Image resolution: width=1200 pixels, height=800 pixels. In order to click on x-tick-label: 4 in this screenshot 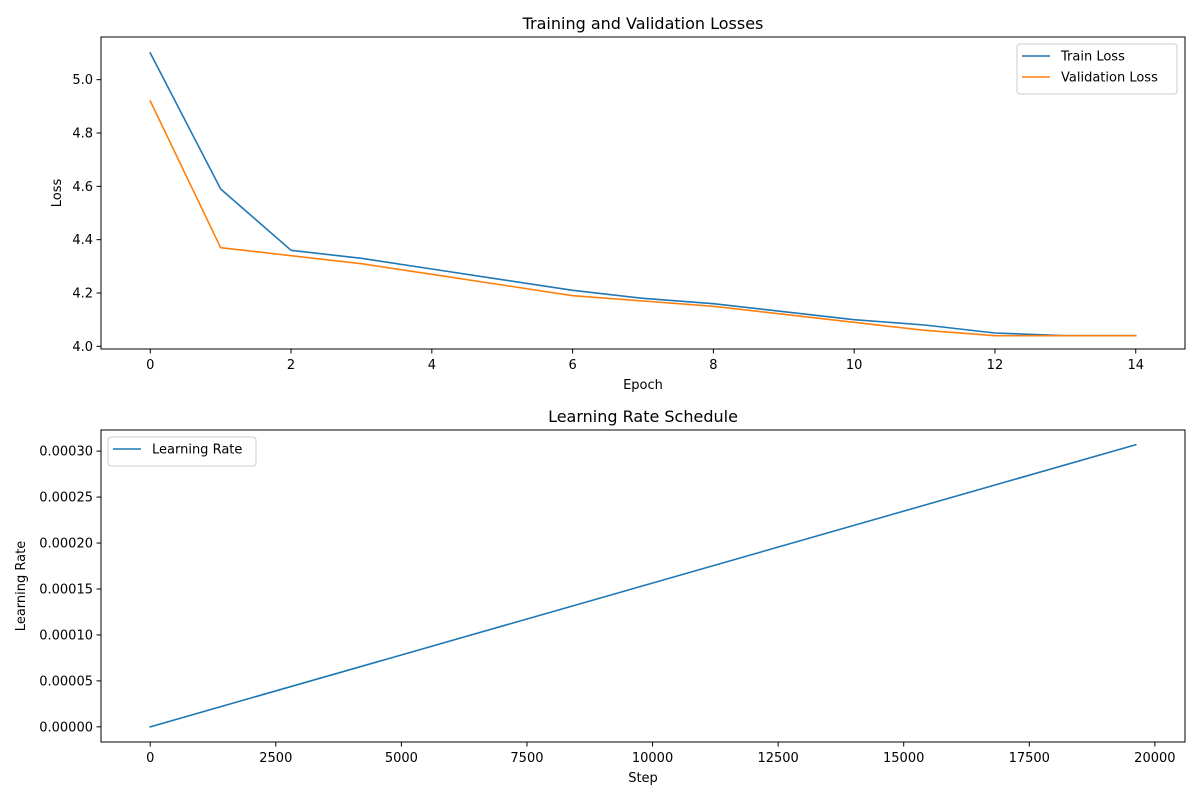, I will do `click(432, 365)`.